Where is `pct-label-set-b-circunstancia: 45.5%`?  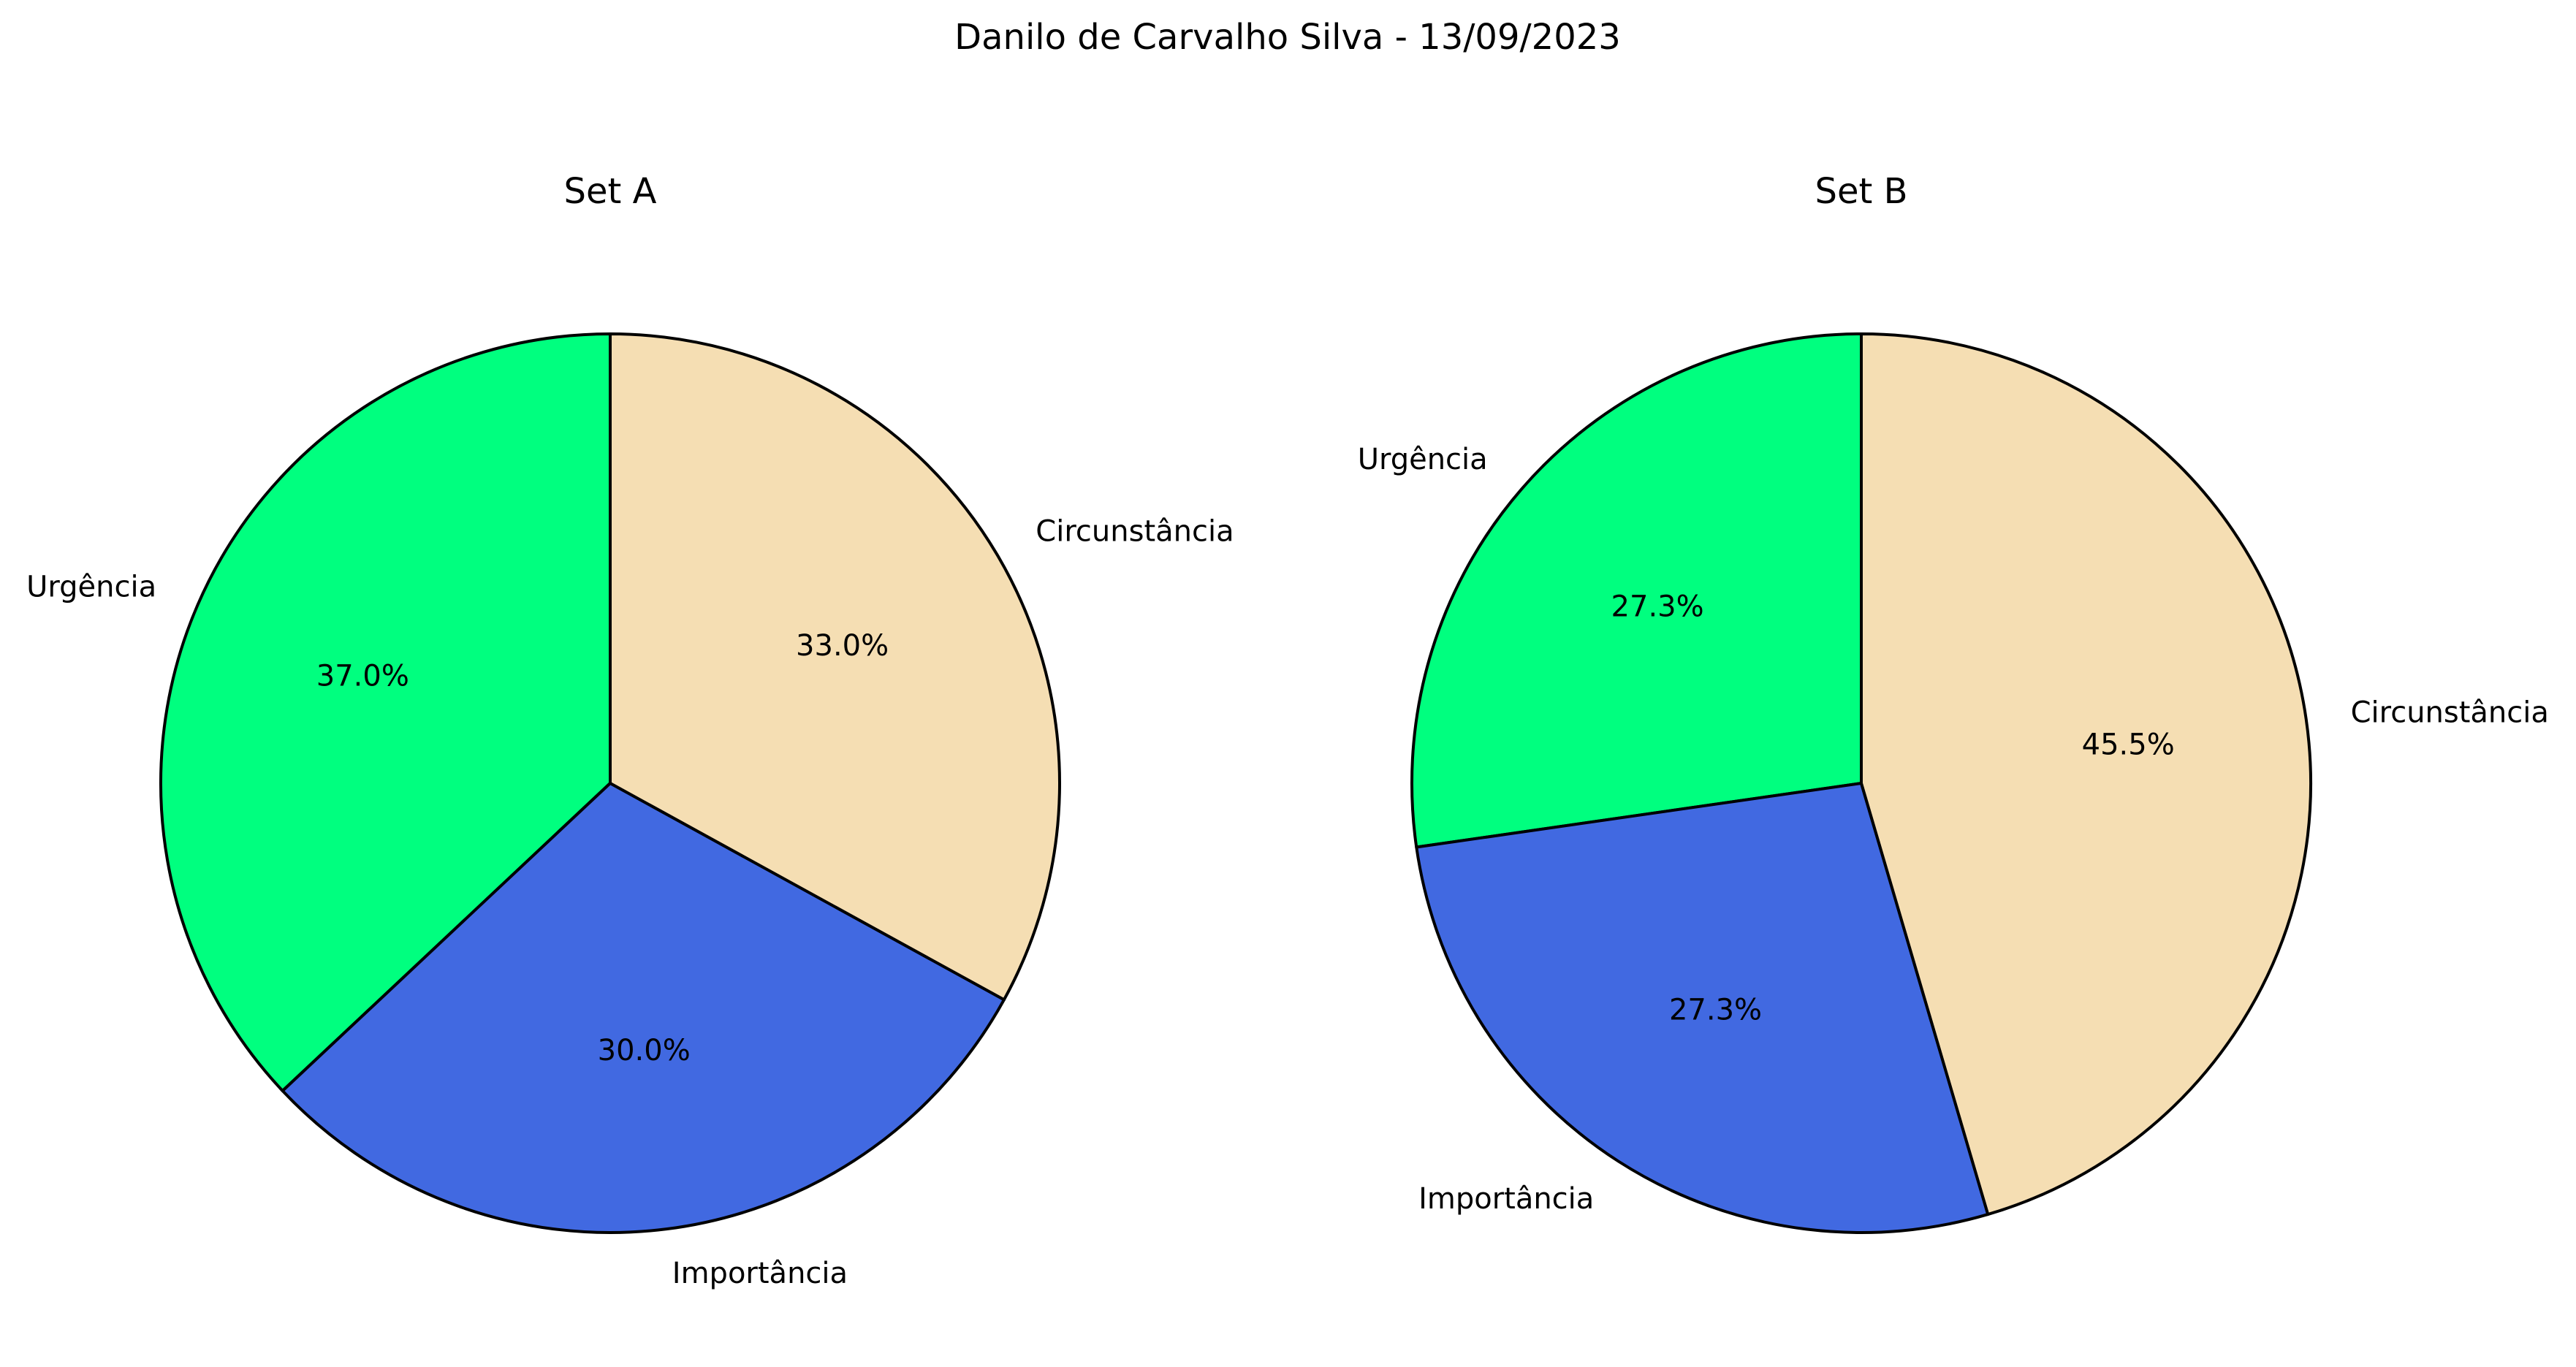
pct-label-set-b-circunstancia: 45.5% is located at coordinates (2128, 745).